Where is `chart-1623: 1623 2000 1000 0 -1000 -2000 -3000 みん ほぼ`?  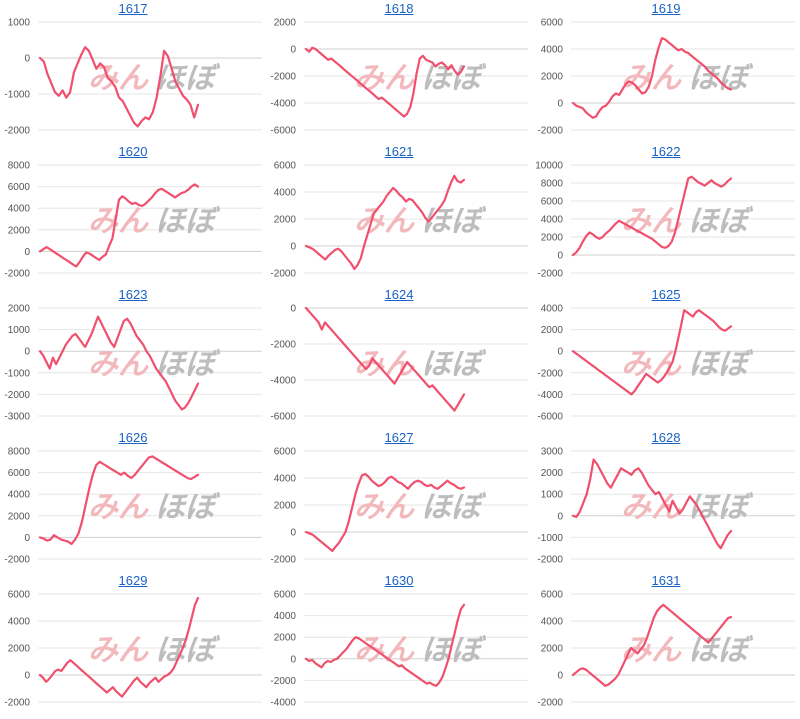
chart-1623: 1623 2000 1000 0 -1000 -2000 -3000 みん ほぼ is located at coordinates (133, 357).